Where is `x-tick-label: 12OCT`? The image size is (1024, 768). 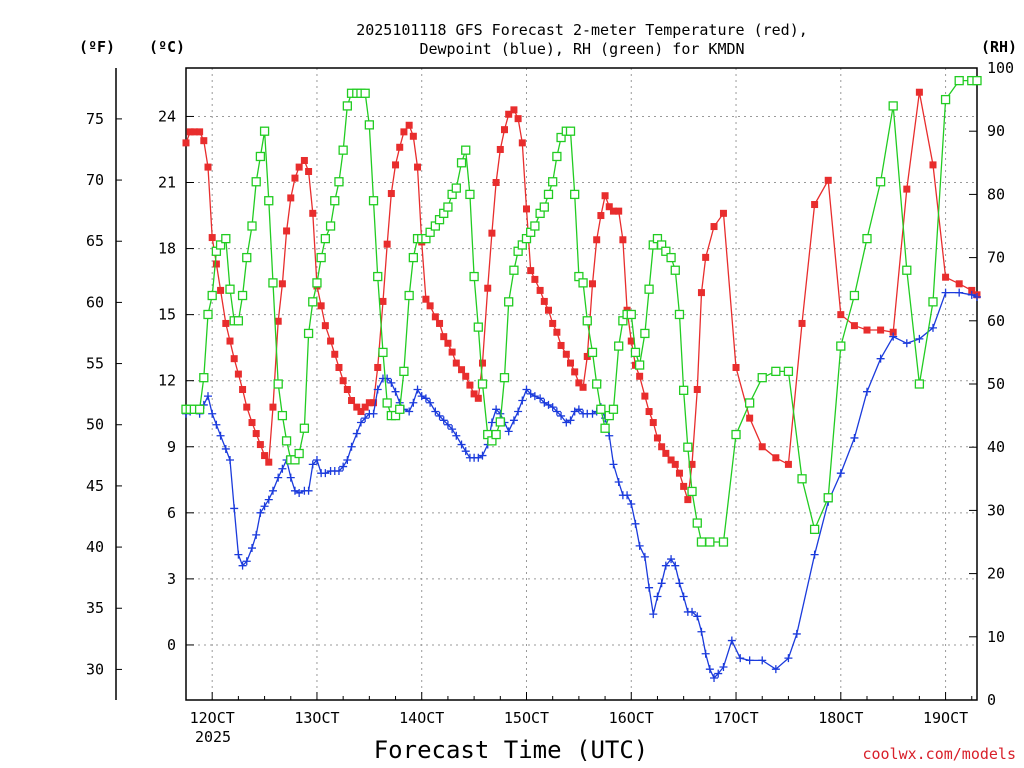 x-tick-label: 12OCT is located at coordinates (212, 718).